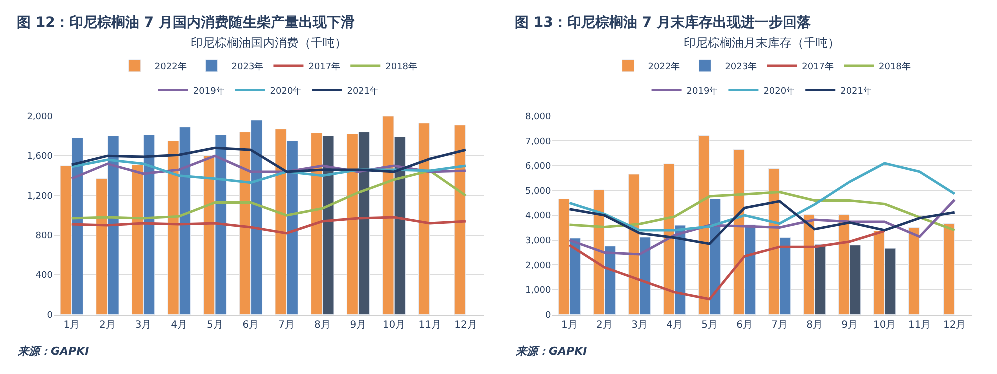 The height and width of the screenshot is (374, 997). I want to click on y-tick-label: 6,000, so click(538, 167).